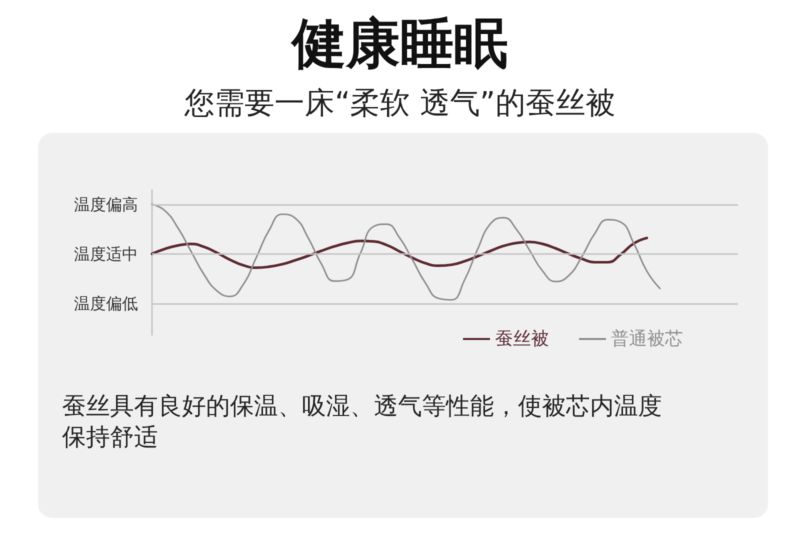  I want to click on legend-label: 蚕丝被, so click(522, 339).